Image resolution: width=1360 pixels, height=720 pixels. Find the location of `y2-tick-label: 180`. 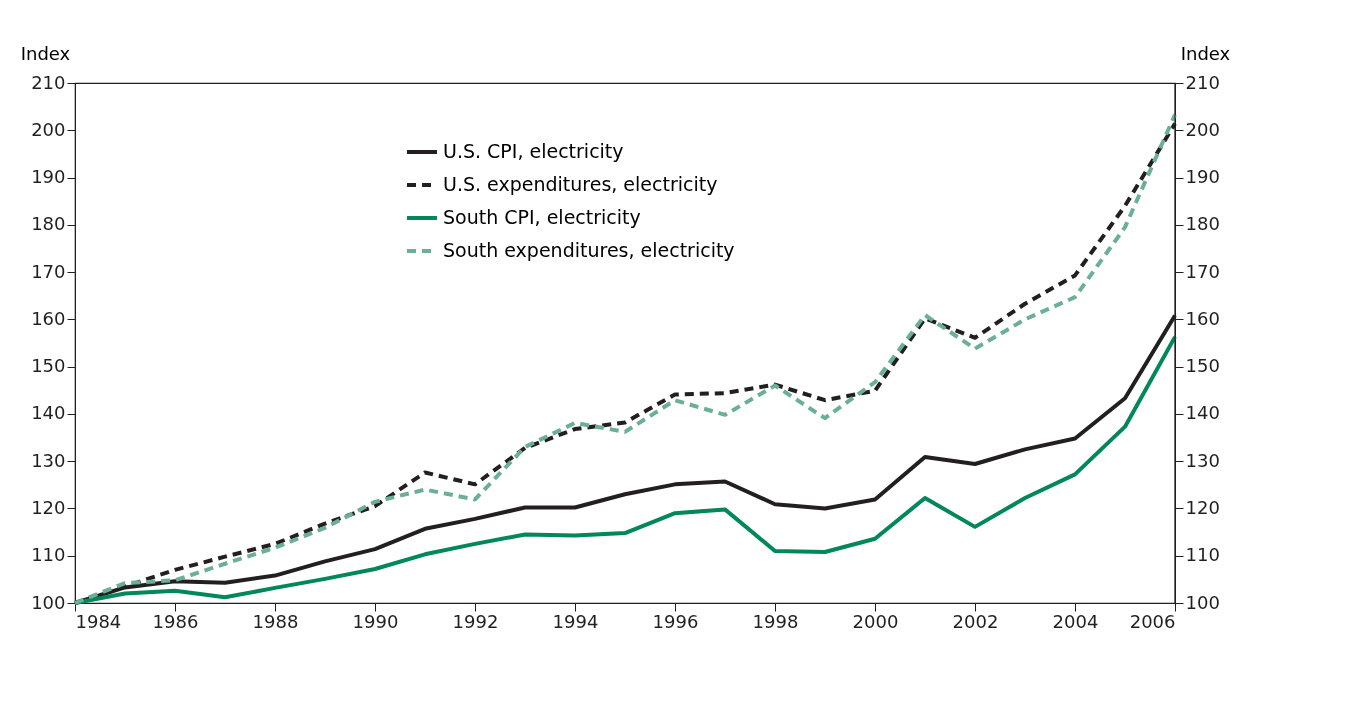

y2-tick-label: 180 is located at coordinates (1202, 224).